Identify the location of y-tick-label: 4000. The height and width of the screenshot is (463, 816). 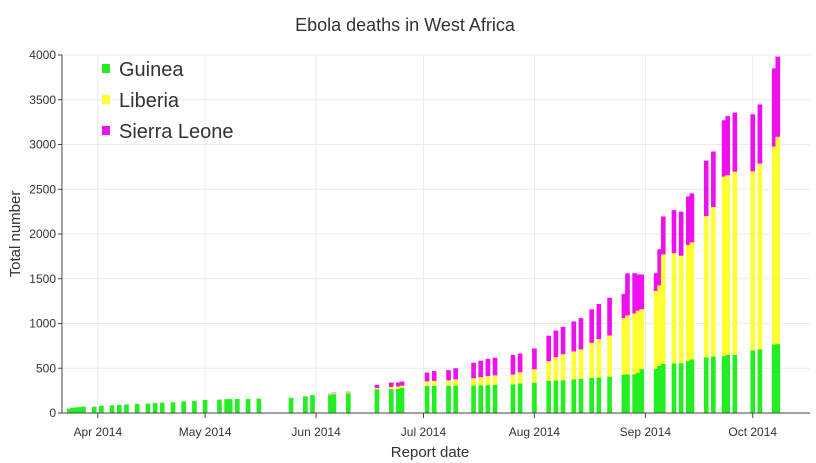
(42, 55).